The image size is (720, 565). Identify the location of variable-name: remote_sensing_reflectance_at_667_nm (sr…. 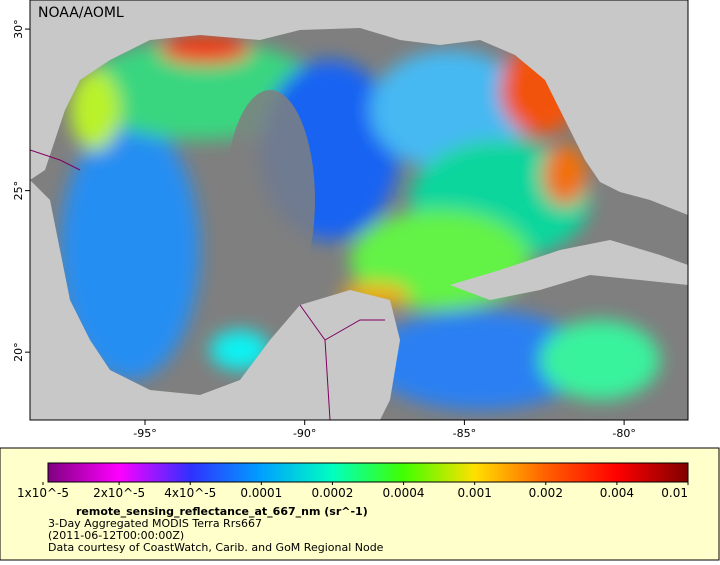
(222, 511).